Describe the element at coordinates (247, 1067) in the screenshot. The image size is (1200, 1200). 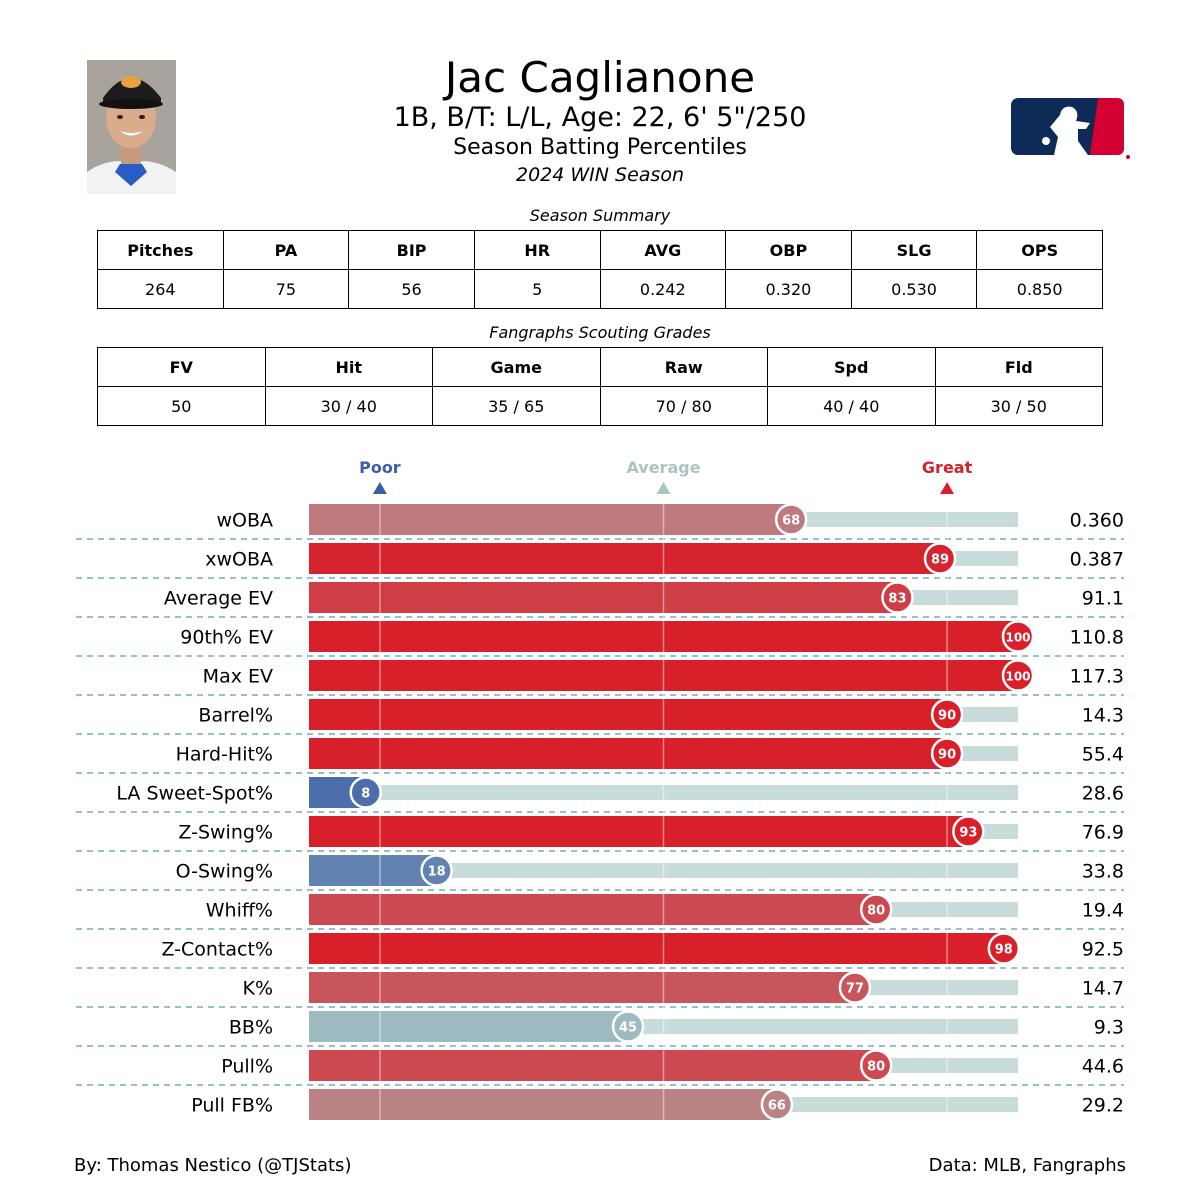
I see `metric-label: Pull%` at that location.